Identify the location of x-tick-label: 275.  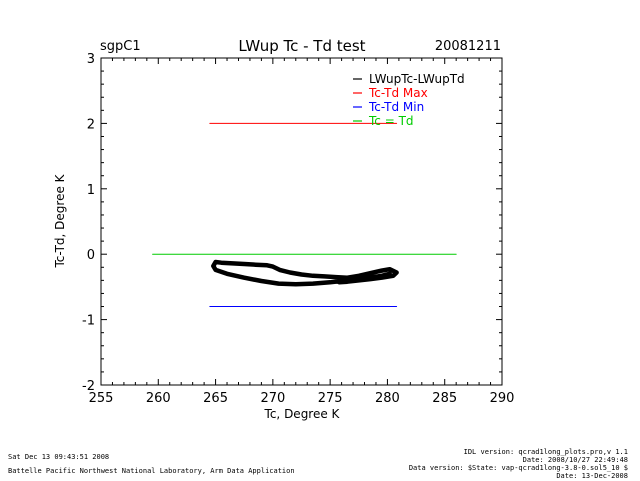
(330, 398).